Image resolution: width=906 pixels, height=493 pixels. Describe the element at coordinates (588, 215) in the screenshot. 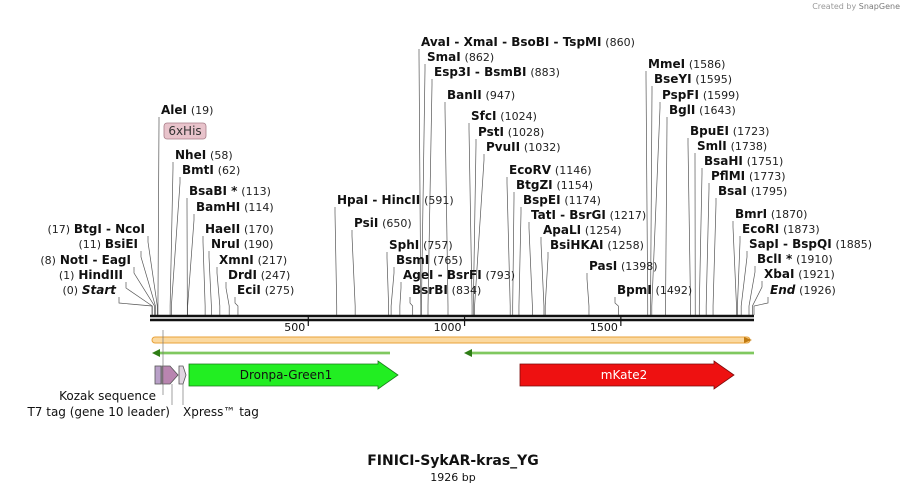

I see `enzyme-label: TatI - BsrGI (1217)` at that location.